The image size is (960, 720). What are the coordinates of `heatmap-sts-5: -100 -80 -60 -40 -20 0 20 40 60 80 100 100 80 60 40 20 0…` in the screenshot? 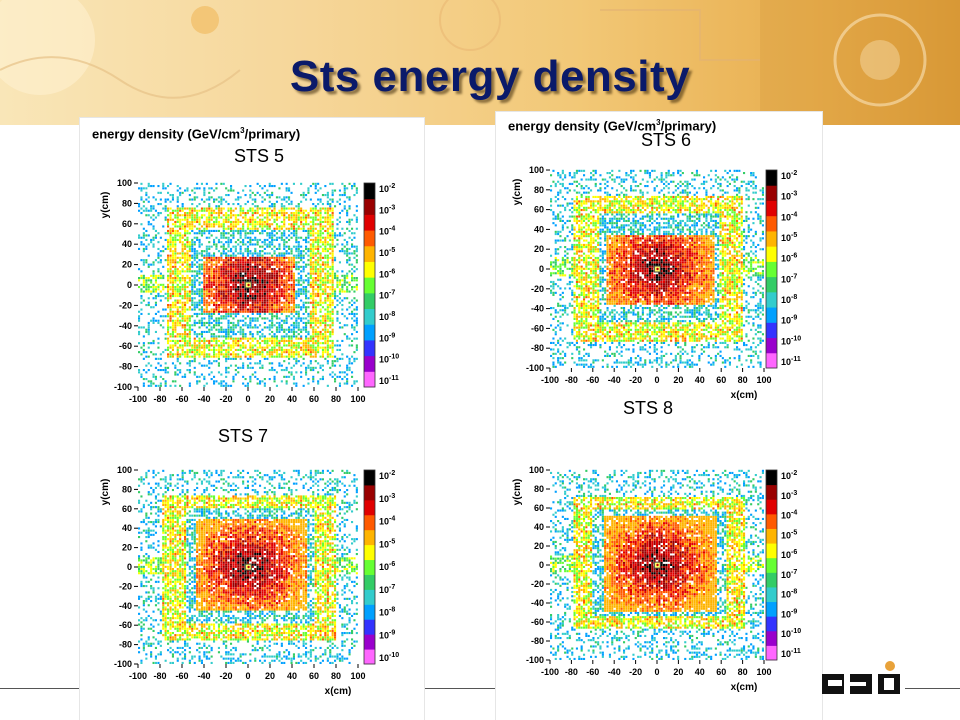 It's located at (249, 291).